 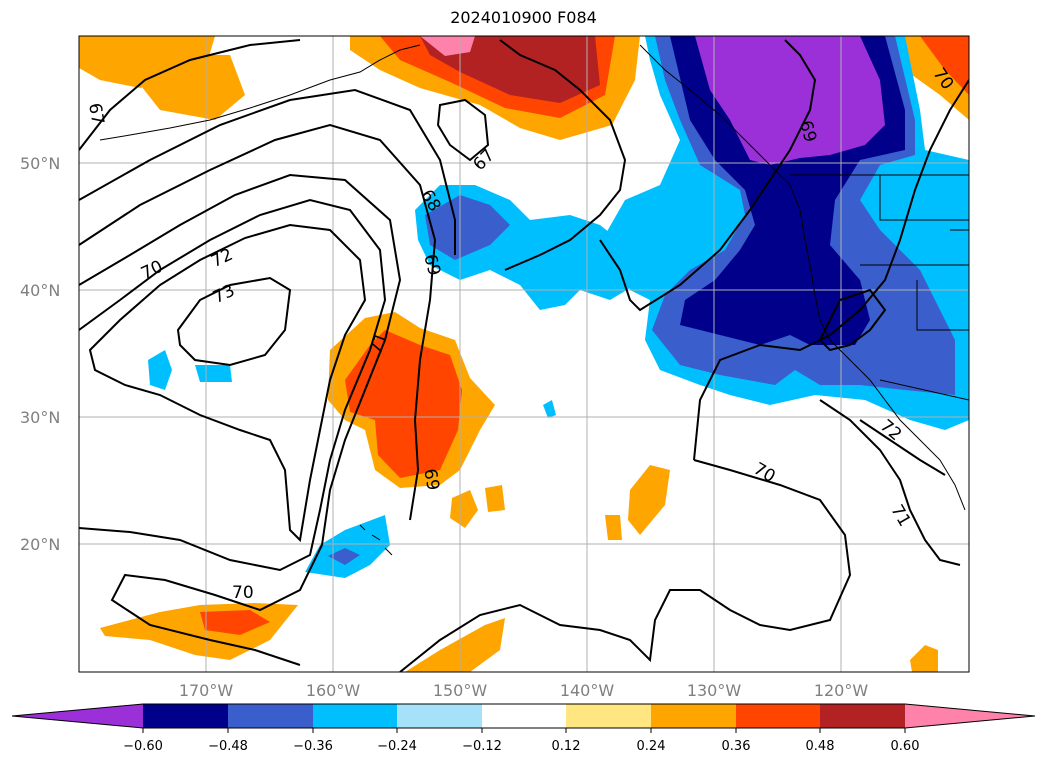 I want to click on warm-anomaly-bering-east, so click(x=187, y=87).